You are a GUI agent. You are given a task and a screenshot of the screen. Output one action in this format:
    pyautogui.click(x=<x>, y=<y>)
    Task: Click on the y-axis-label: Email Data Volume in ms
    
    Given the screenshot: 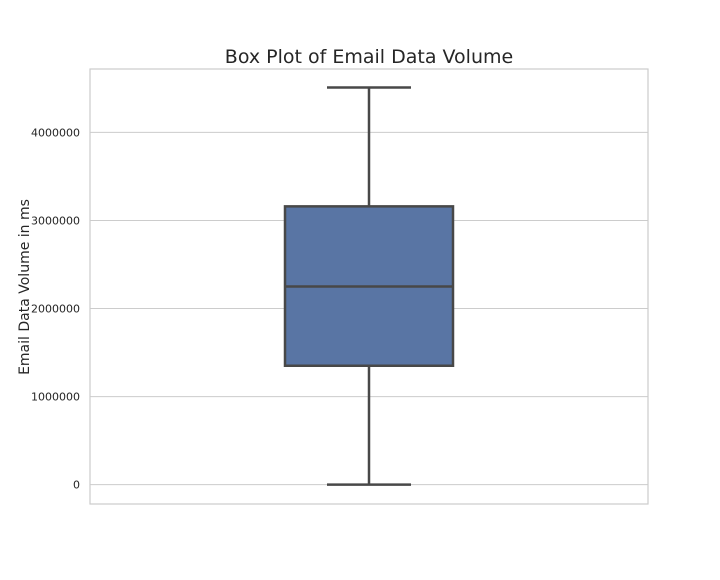 What is the action you would take?
    pyautogui.click(x=25, y=287)
    